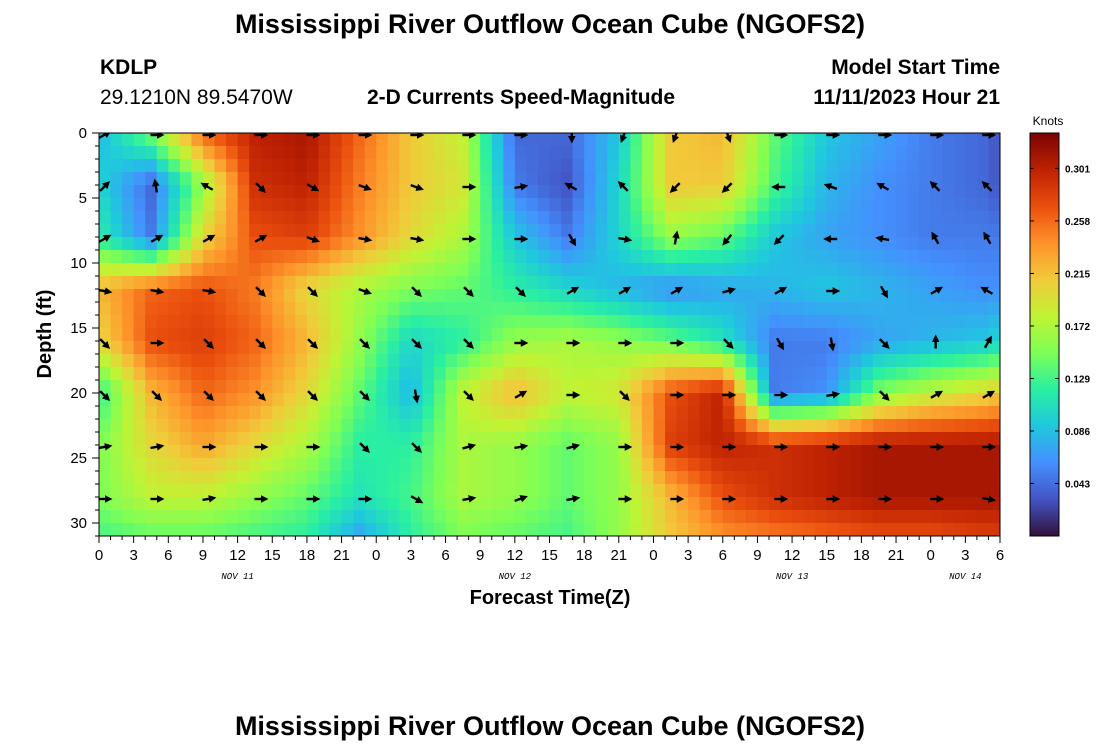 The width and height of the screenshot is (1100, 750). What do you see at coordinates (376, 555) in the screenshot?
I see `x-tick-label: 0` at bounding box center [376, 555].